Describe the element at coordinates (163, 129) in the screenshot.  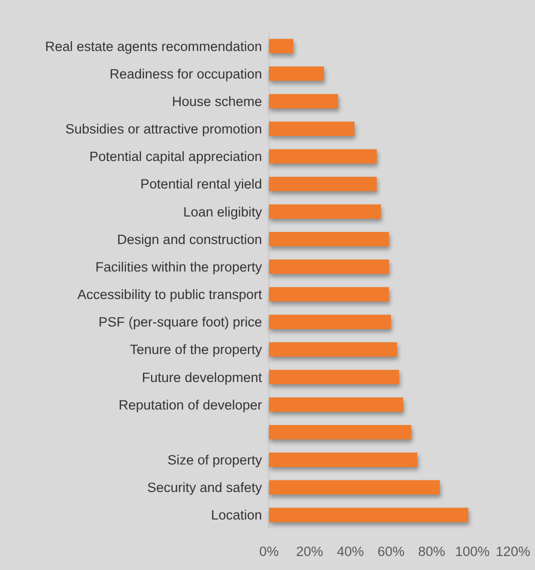
I see `y-tick-label: Subsidies or attractive promotion` at that location.